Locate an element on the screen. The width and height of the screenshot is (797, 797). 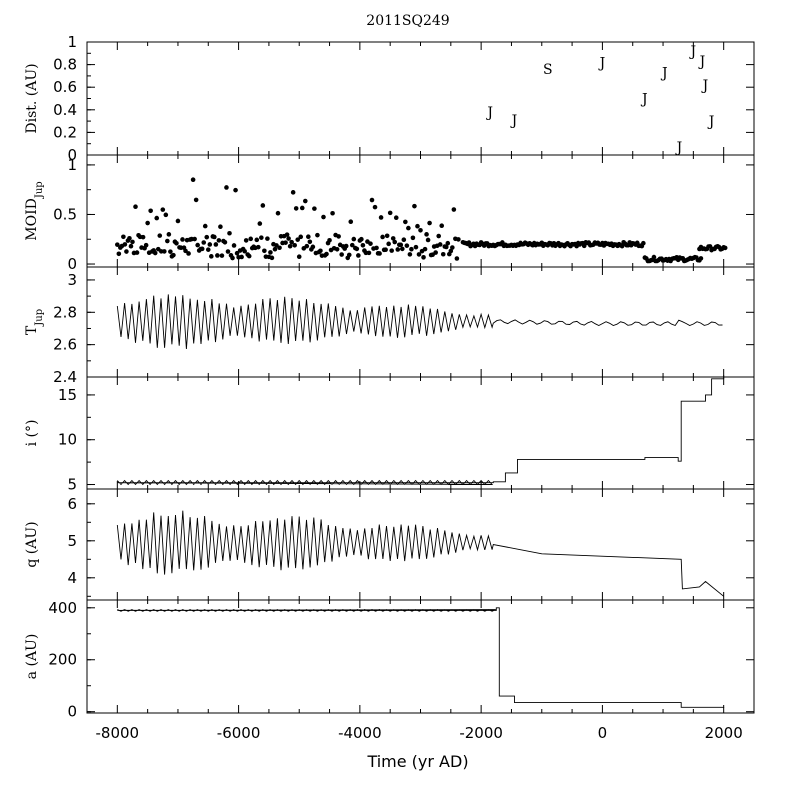
chart-title: 2011SQ249 is located at coordinates (407, 21).